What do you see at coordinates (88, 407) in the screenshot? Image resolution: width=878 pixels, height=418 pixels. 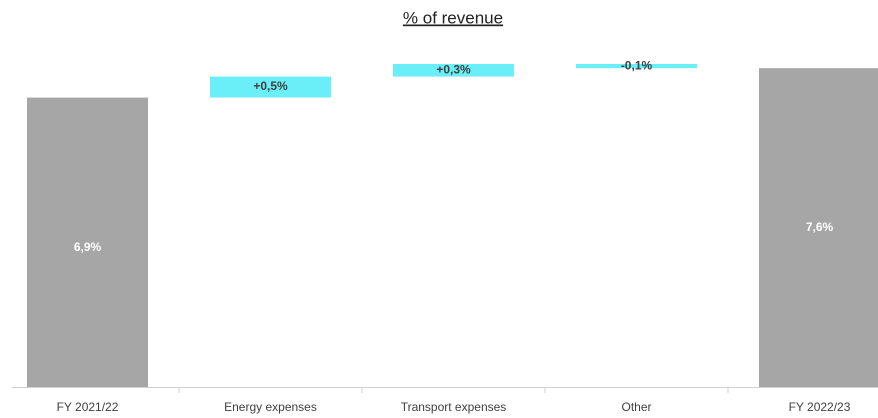 I see `x-tick-label: FY 2021/22` at bounding box center [88, 407].